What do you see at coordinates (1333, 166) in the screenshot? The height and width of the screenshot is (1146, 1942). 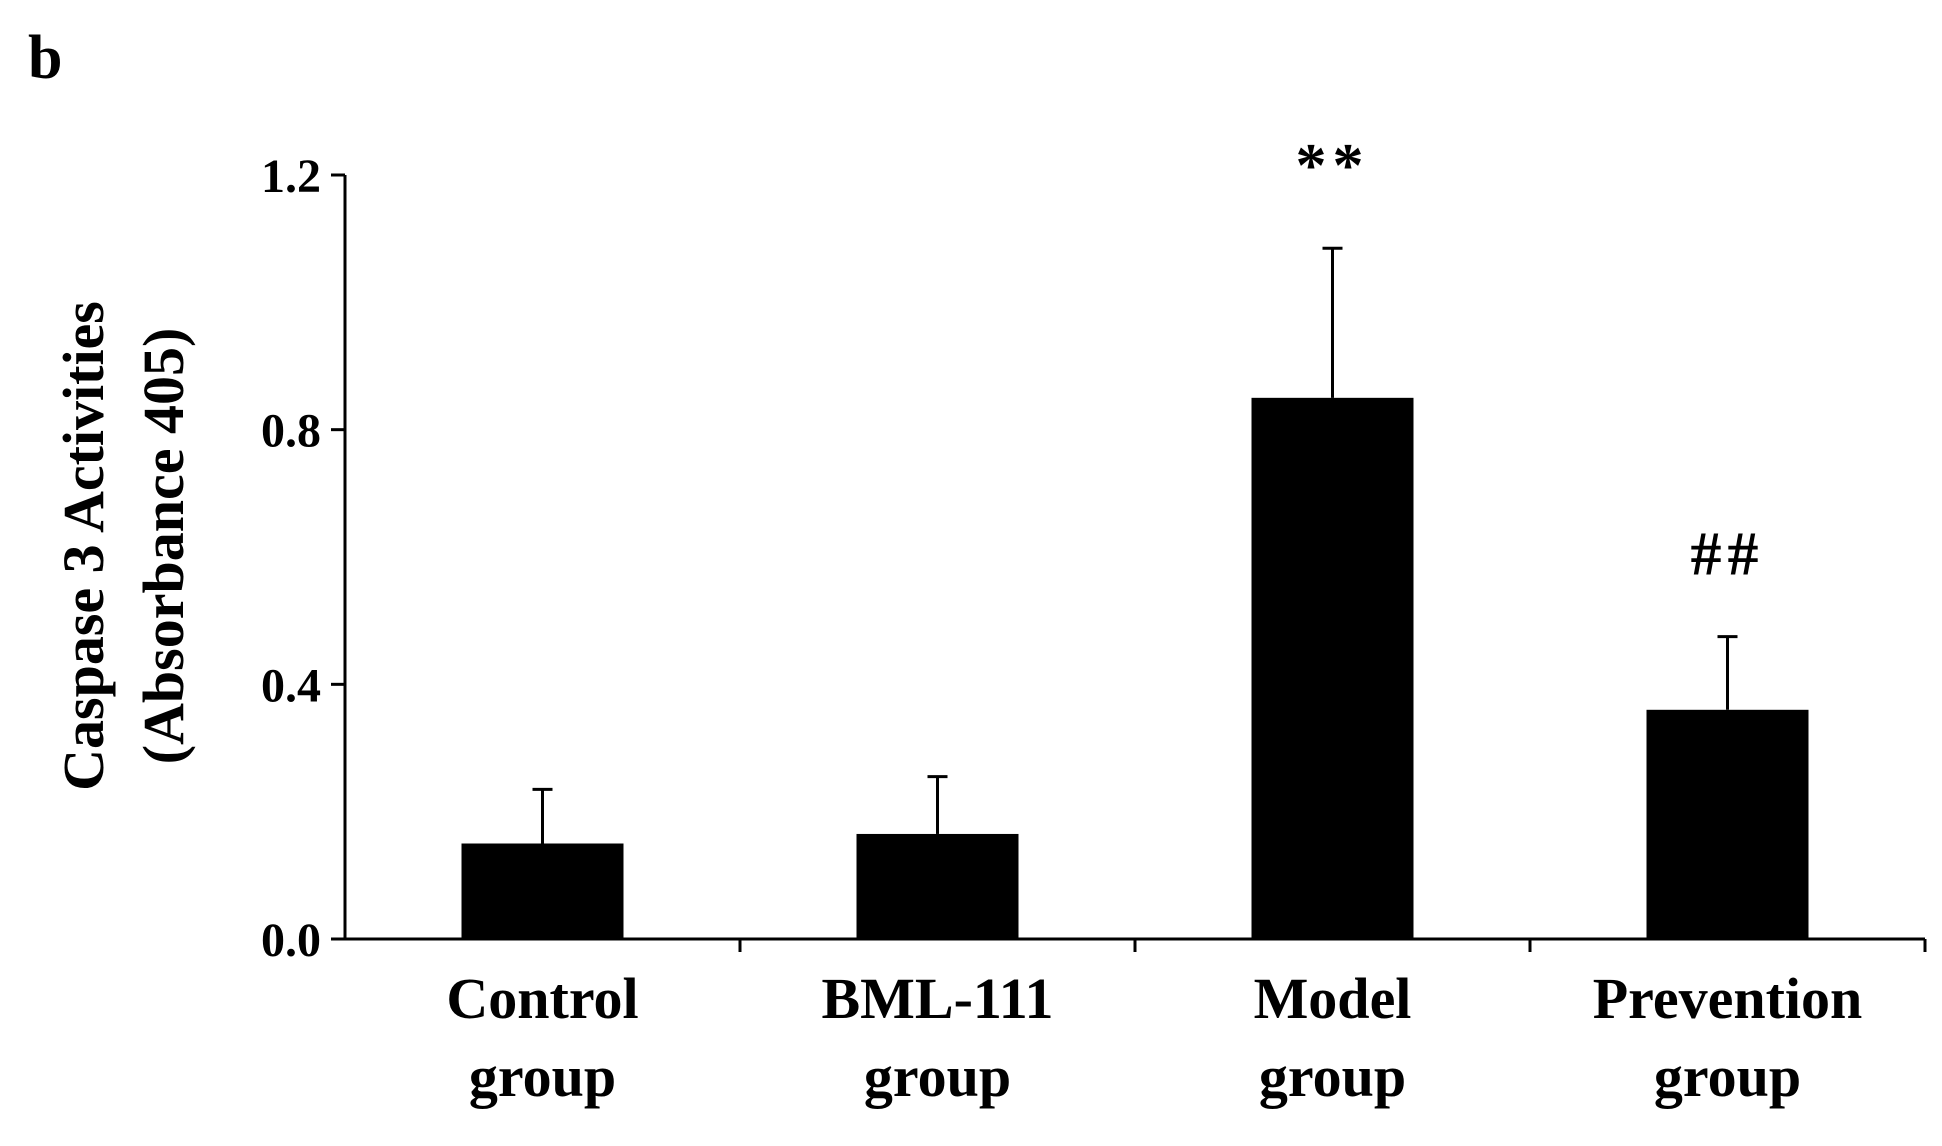 I see `significance-marker: **` at bounding box center [1333, 166].